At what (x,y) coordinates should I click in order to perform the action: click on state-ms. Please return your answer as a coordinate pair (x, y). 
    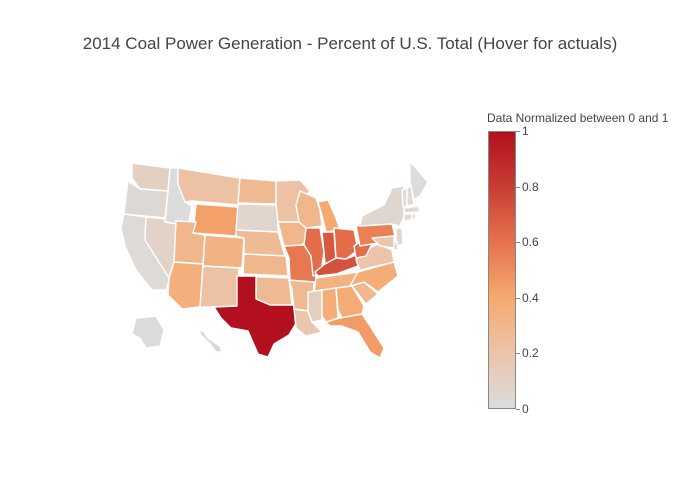
    Looking at the image, I should click on (315, 306).